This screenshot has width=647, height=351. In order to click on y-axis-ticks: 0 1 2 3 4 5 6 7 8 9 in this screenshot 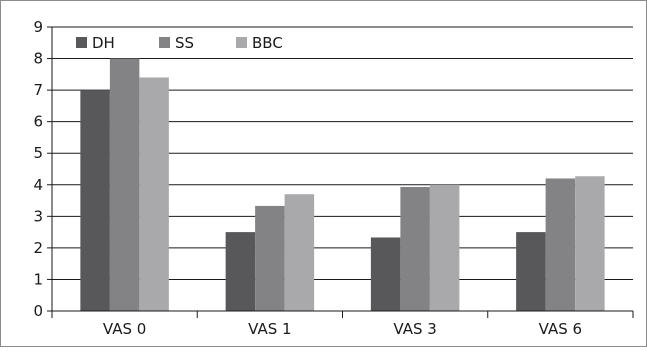, I will do `click(38, 169)`.